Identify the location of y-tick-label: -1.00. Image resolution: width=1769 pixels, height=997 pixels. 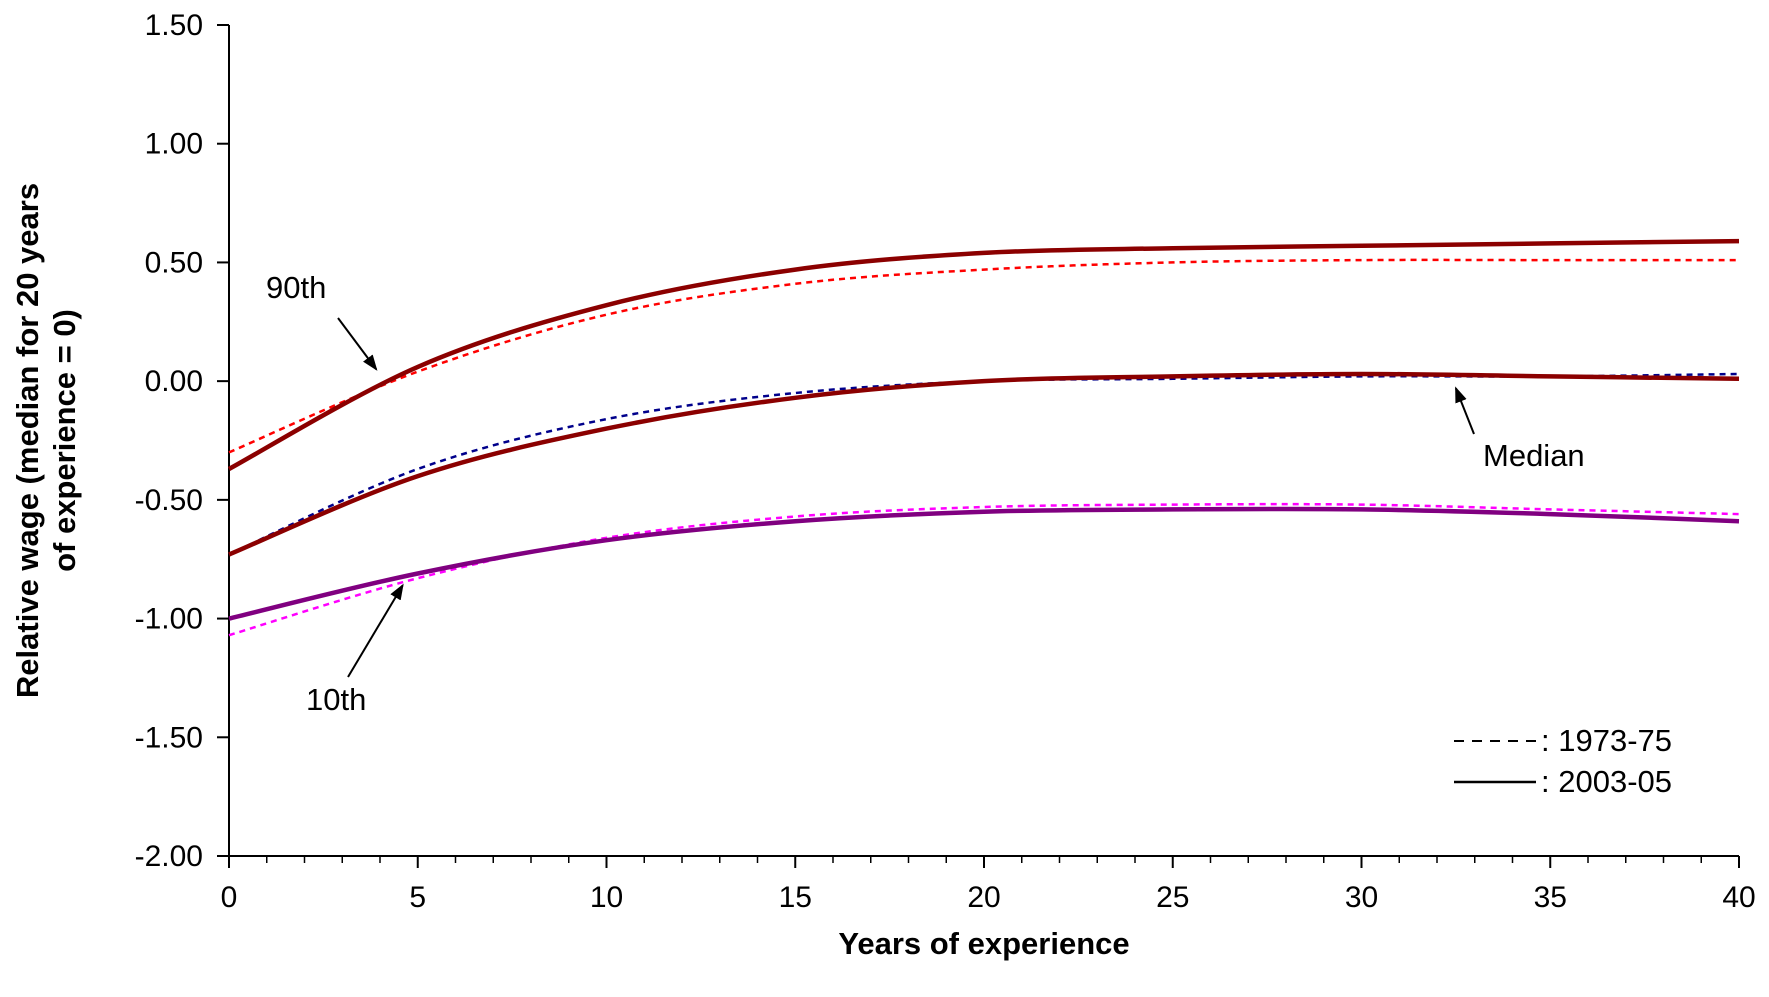
(169, 619).